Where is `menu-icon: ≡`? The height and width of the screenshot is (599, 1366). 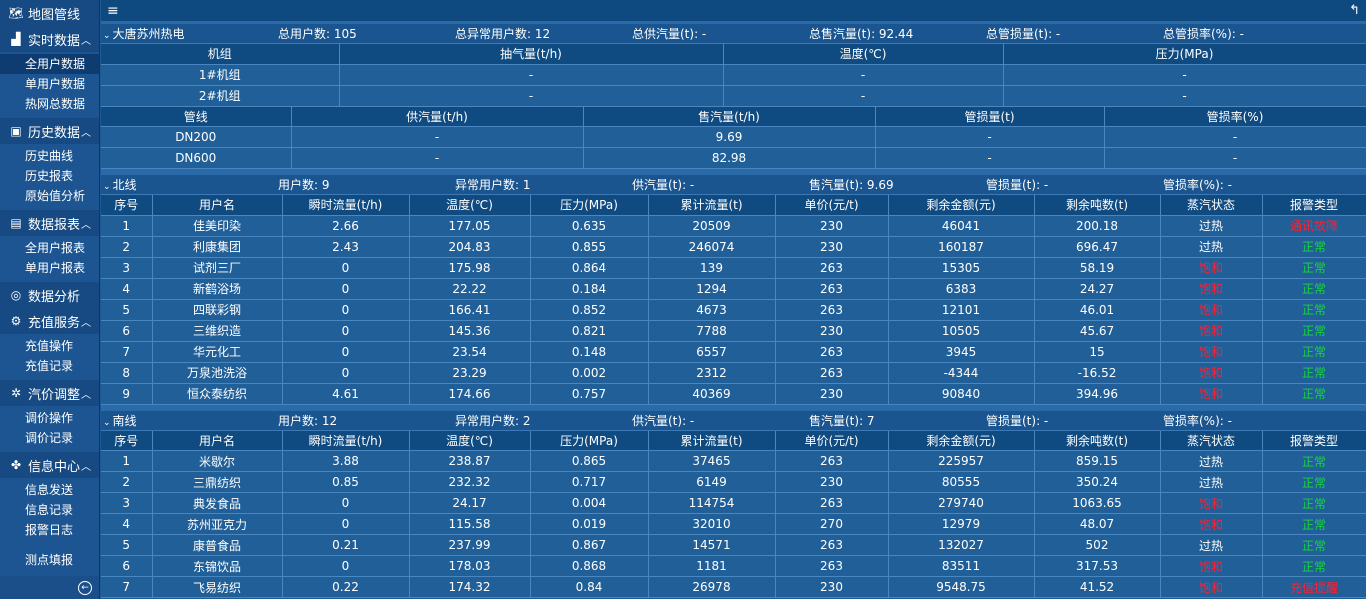 menu-icon: ≡ is located at coordinates (113, 11).